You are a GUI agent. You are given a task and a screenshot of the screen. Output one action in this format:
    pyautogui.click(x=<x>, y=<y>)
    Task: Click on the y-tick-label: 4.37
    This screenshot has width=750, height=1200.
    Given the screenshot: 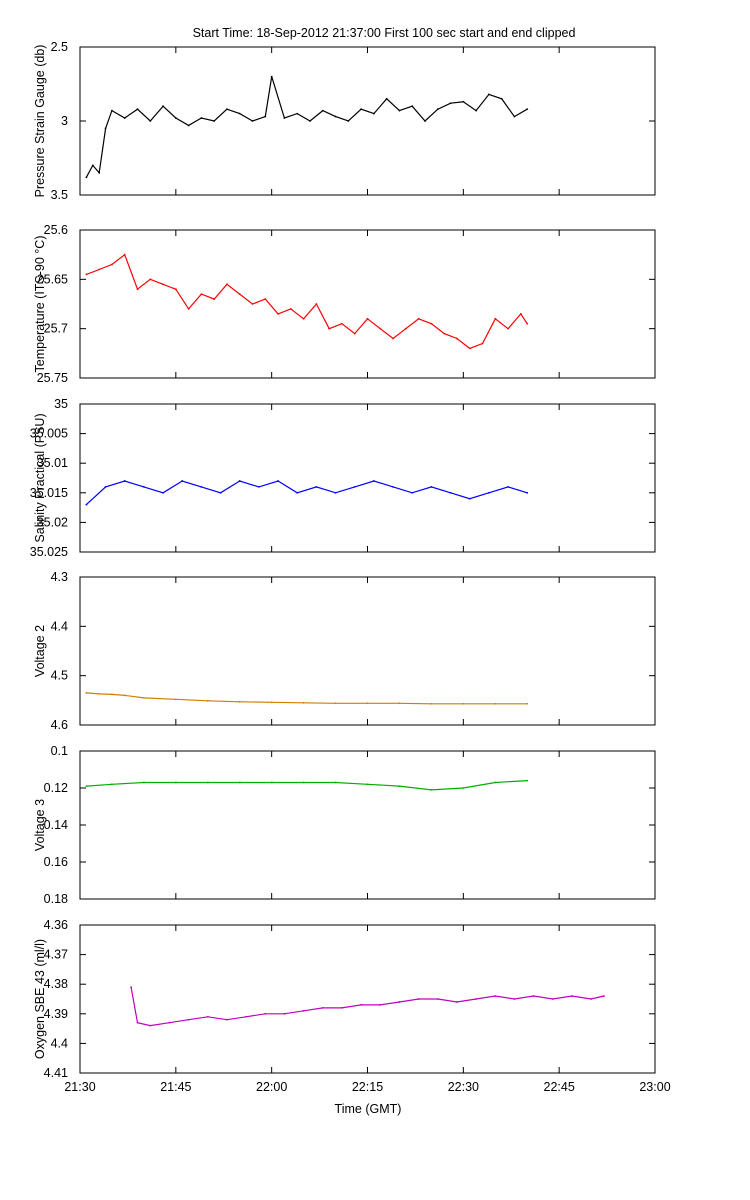 What is the action you would take?
    pyautogui.click(x=56, y=955)
    